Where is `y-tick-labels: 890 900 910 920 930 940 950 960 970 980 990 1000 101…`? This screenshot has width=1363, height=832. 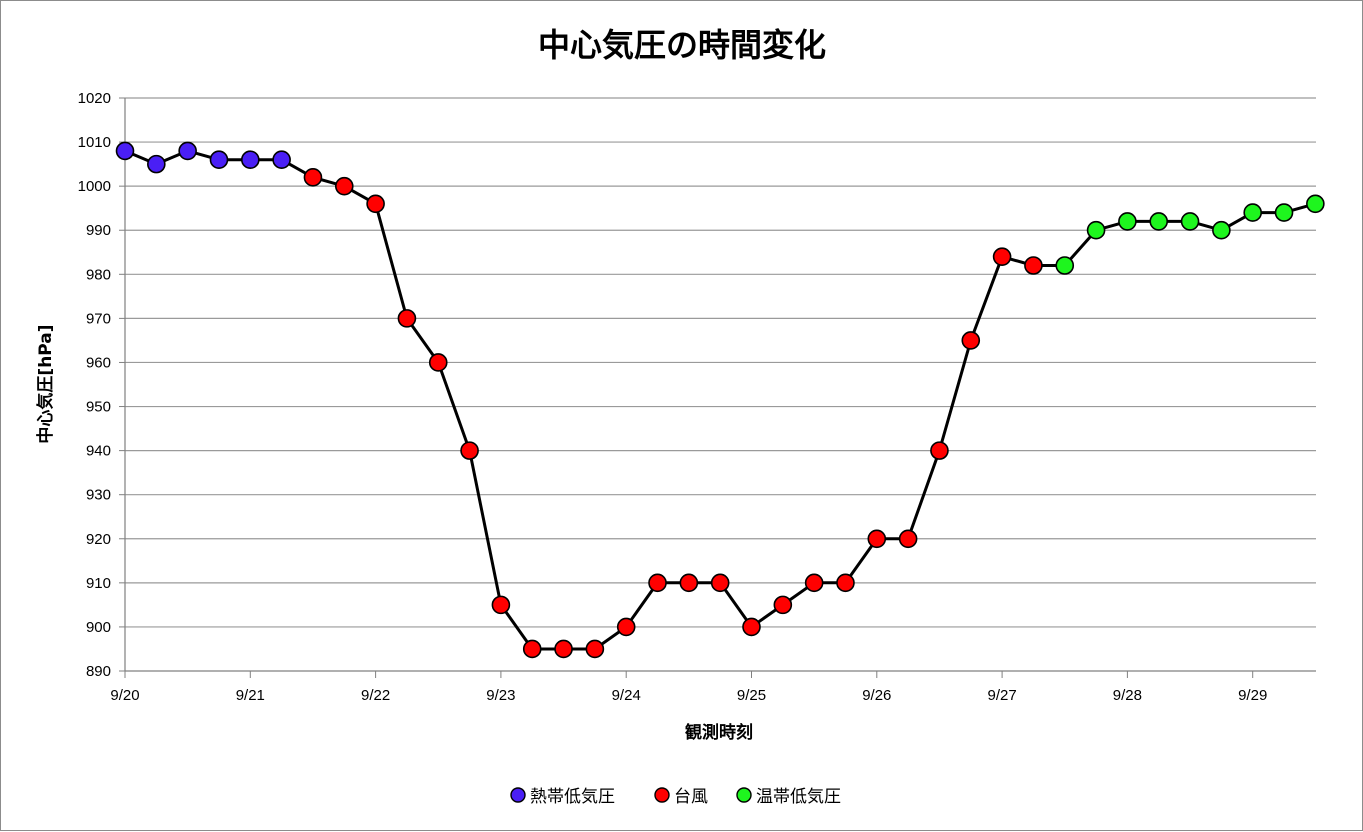 y-tick-labels: 890 900 910 920 930 940 950 960 970 980 990 1000 101… is located at coordinates (94, 385).